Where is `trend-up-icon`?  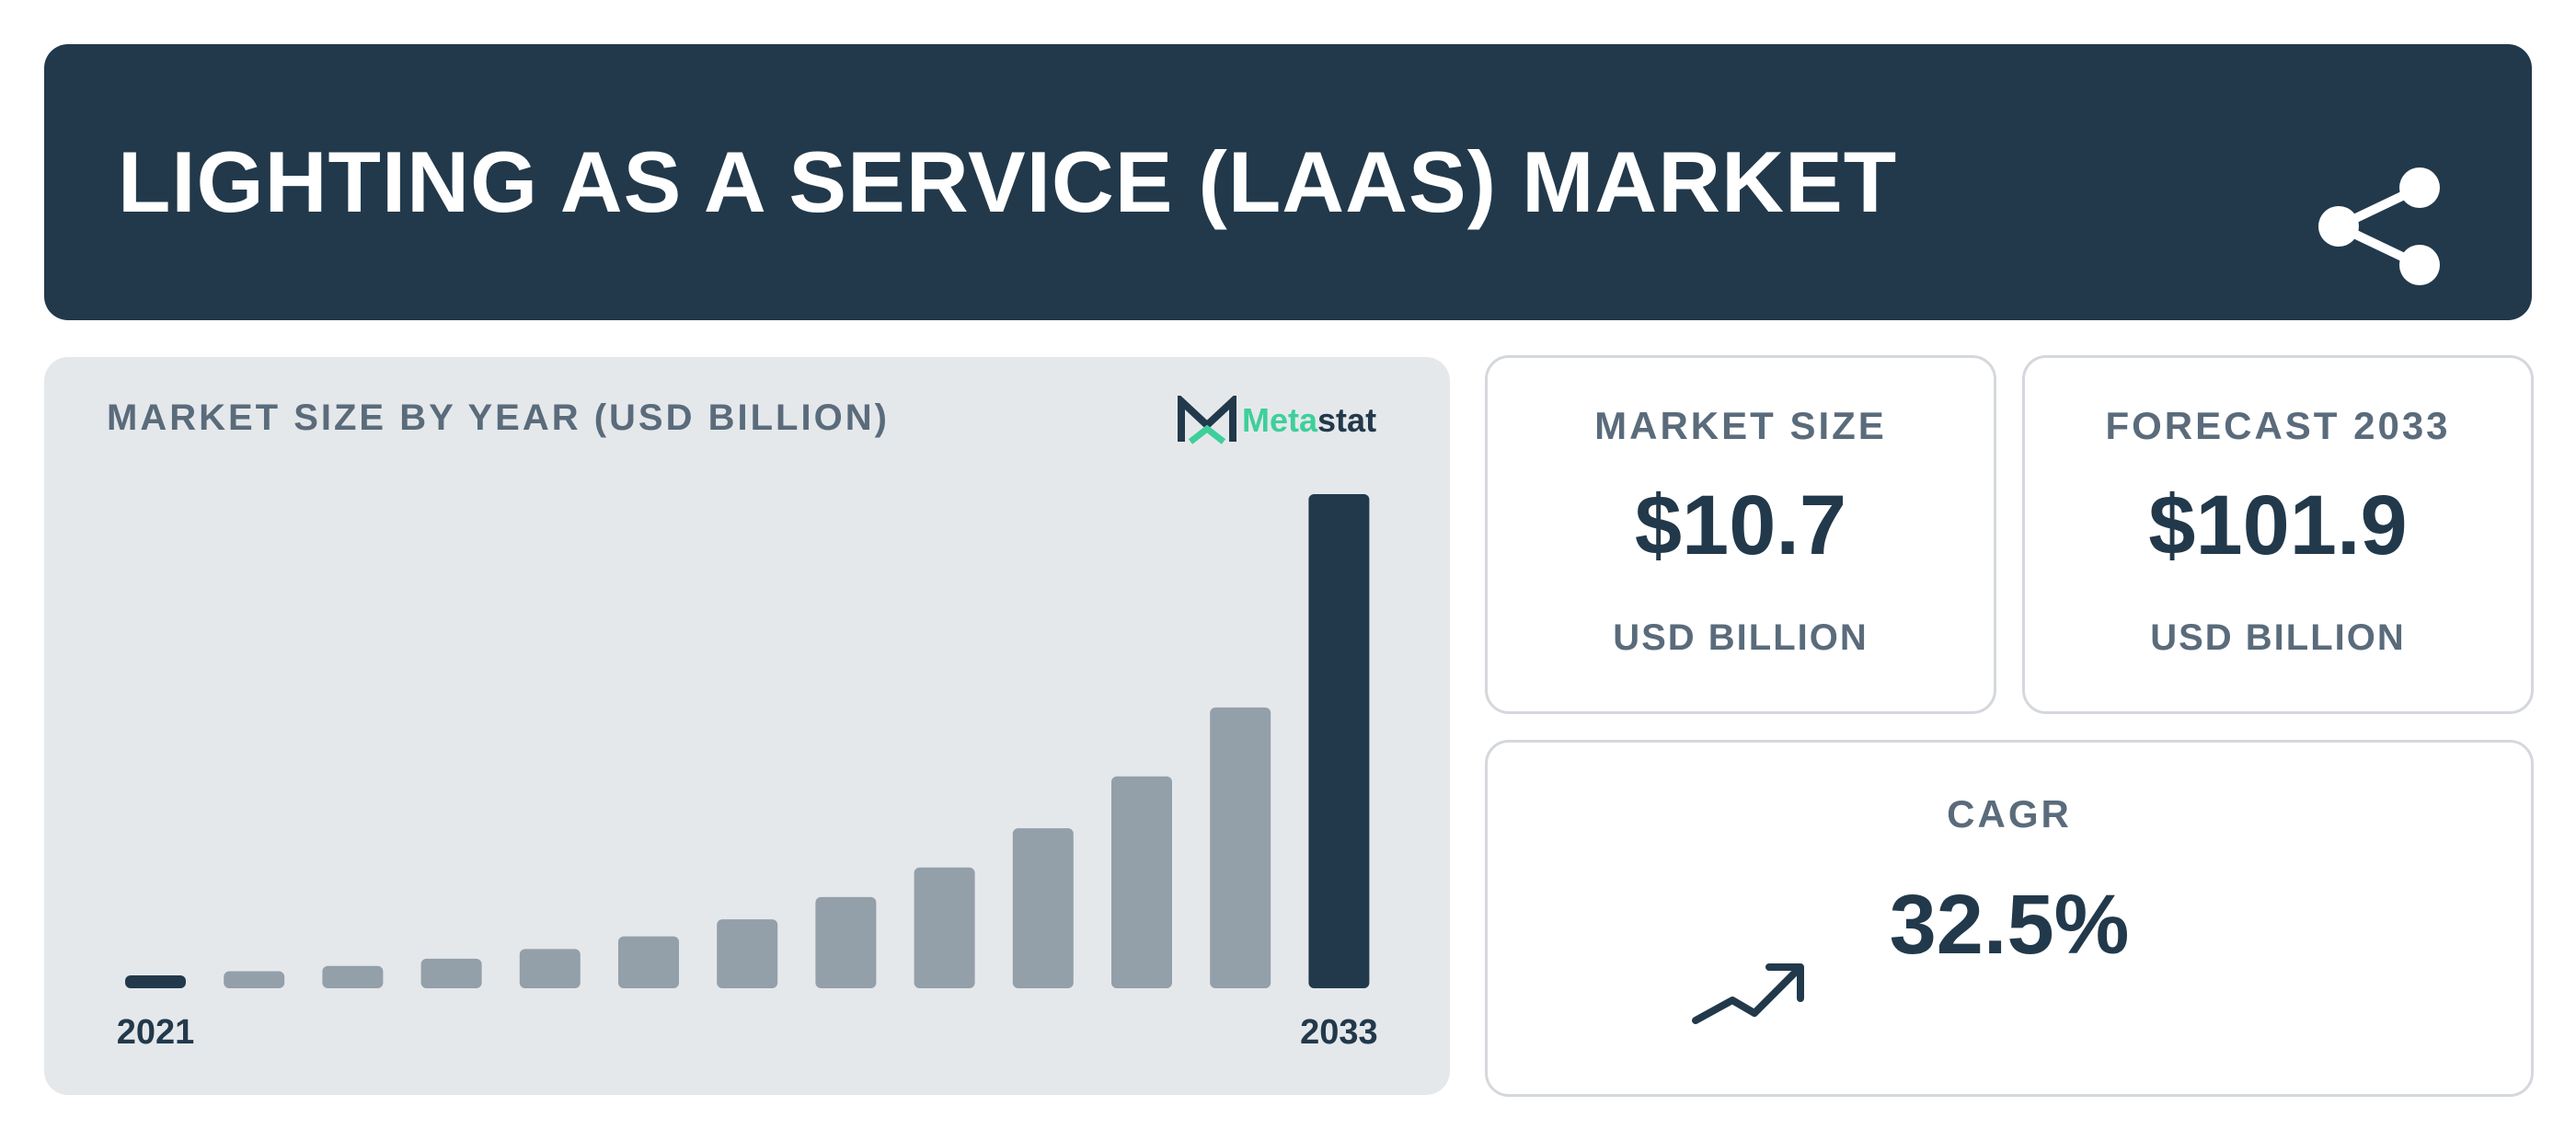 trend-up-icon is located at coordinates (1748, 994).